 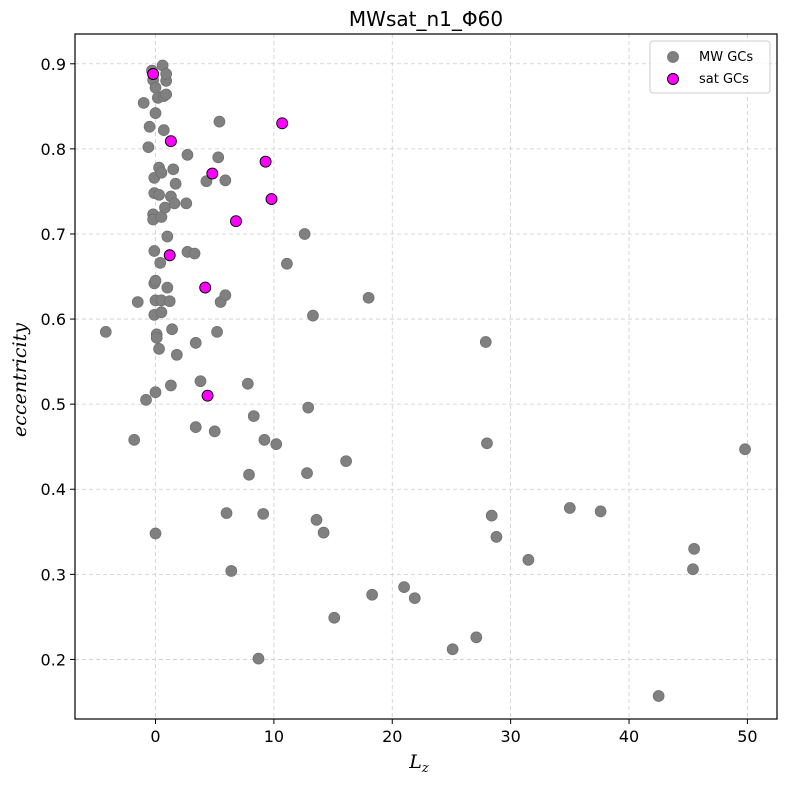 I want to click on x-tick-label: 10, so click(x=274, y=736).